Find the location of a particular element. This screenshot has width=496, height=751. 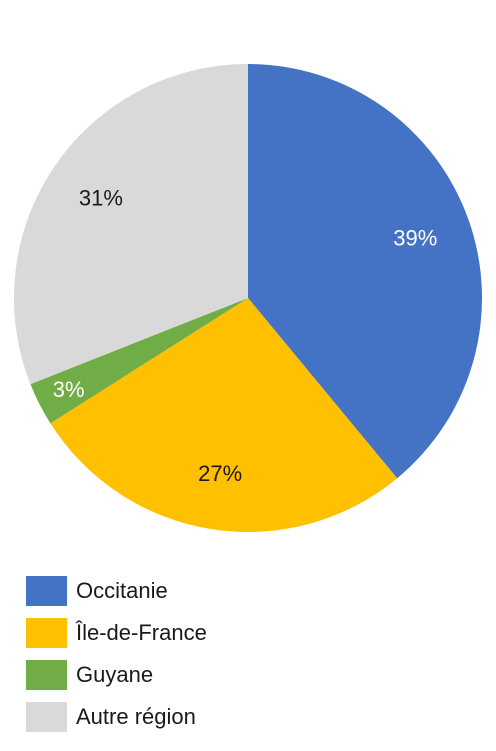

legend-item-ile-de-france: Île-de-France is located at coordinates (256, 633).